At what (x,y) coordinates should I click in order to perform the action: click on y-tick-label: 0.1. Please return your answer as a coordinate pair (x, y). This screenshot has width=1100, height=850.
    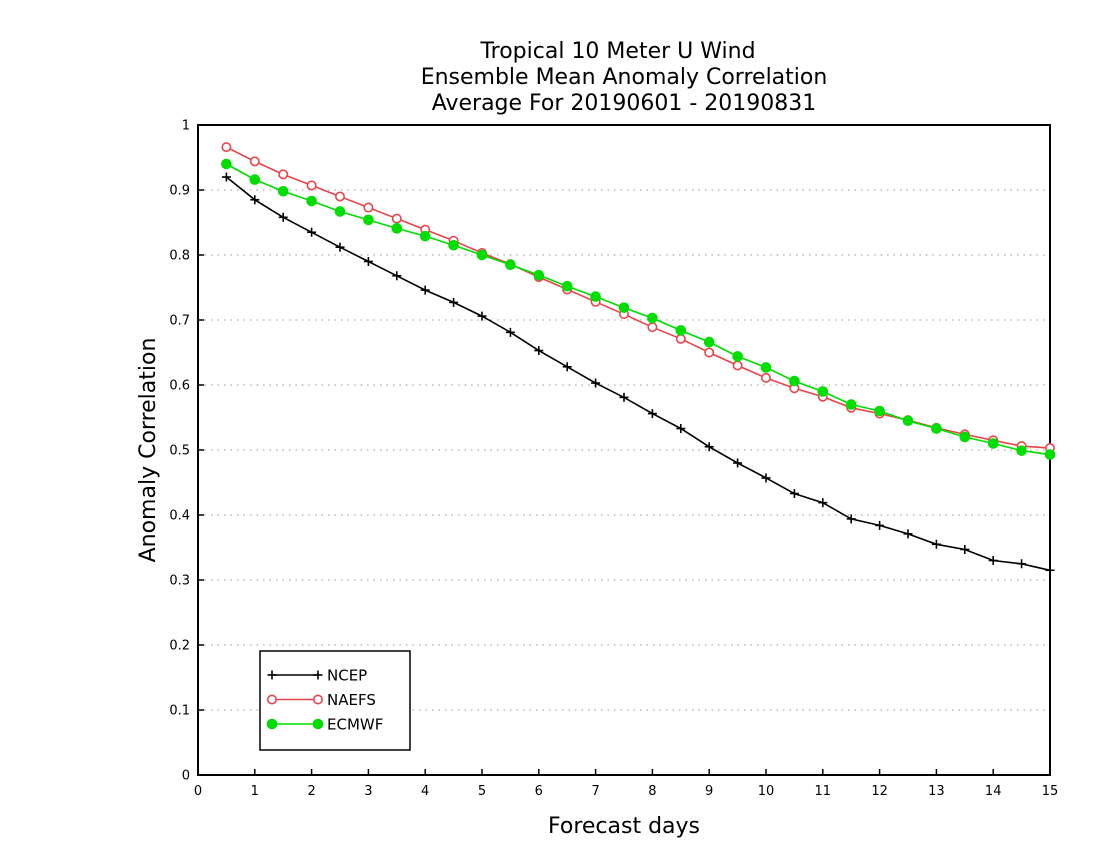
    Looking at the image, I should click on (179, 711).